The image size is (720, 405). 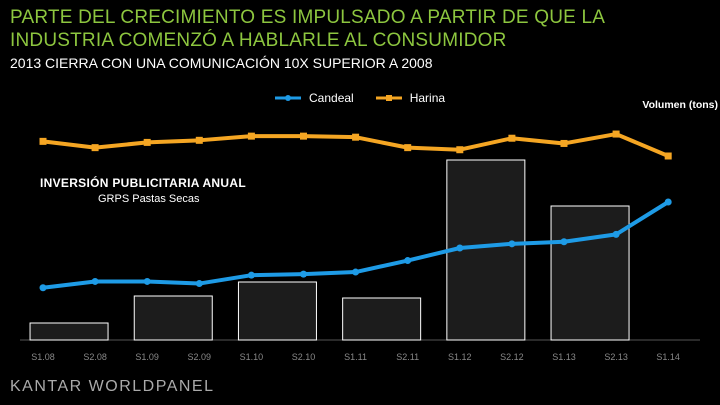 I want to click on x-tick-label: S2.10, so click(x=304, y=357).